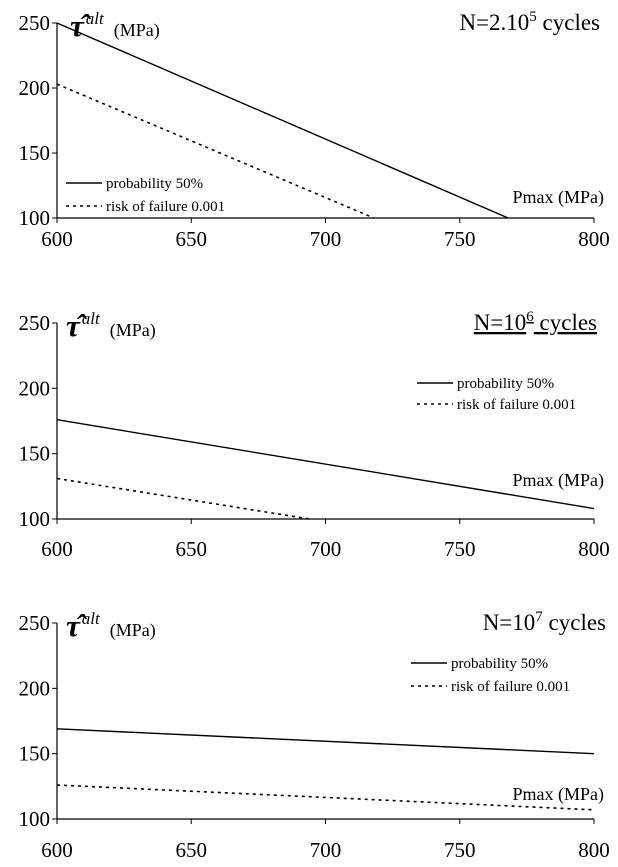 This screenshot has width=618, height=867. What do you see at coordinates (494, 22) in the screenshot?
I see `chart-title-main: N=2.10` at bounding box center [494, 22].